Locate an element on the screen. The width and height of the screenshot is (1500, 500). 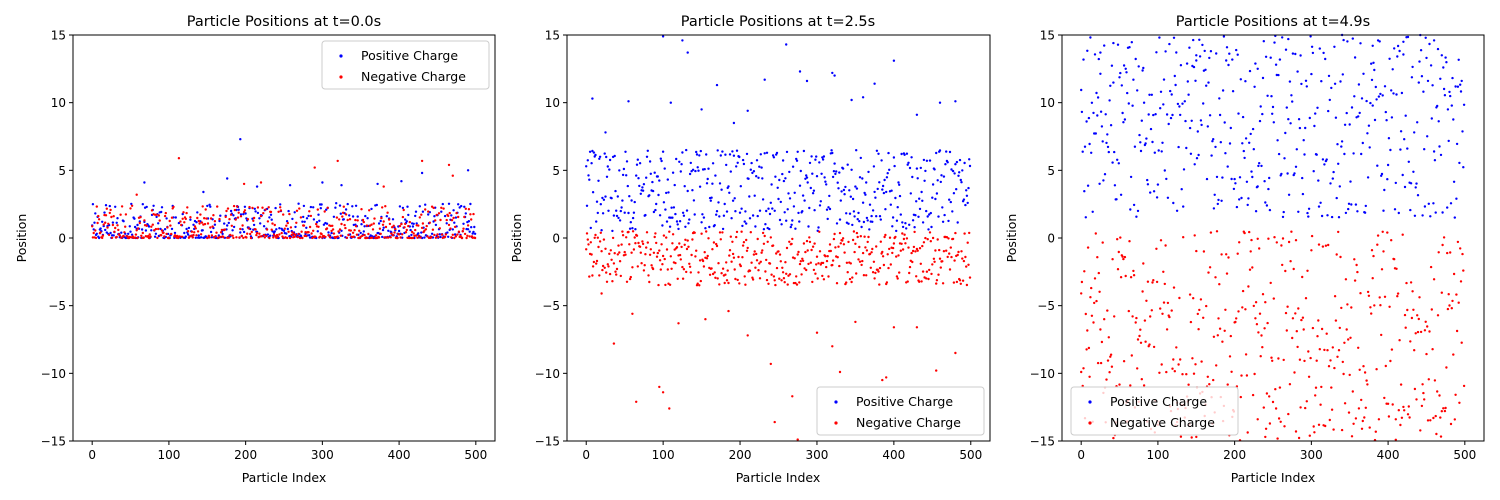
legend-label: Negative Charge is located at coordinates (908, 422).